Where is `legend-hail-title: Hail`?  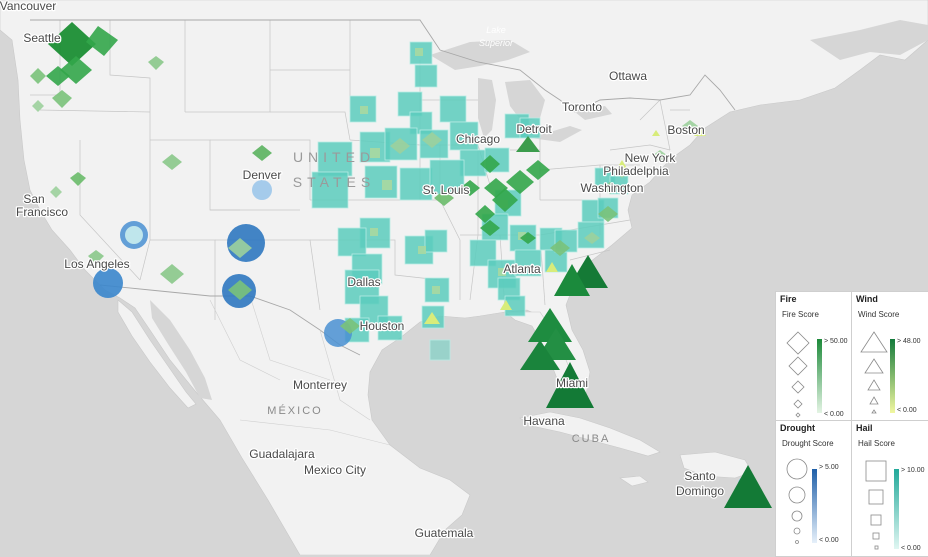
legend-hail-title: Hail is located at coordinates (864, 428).